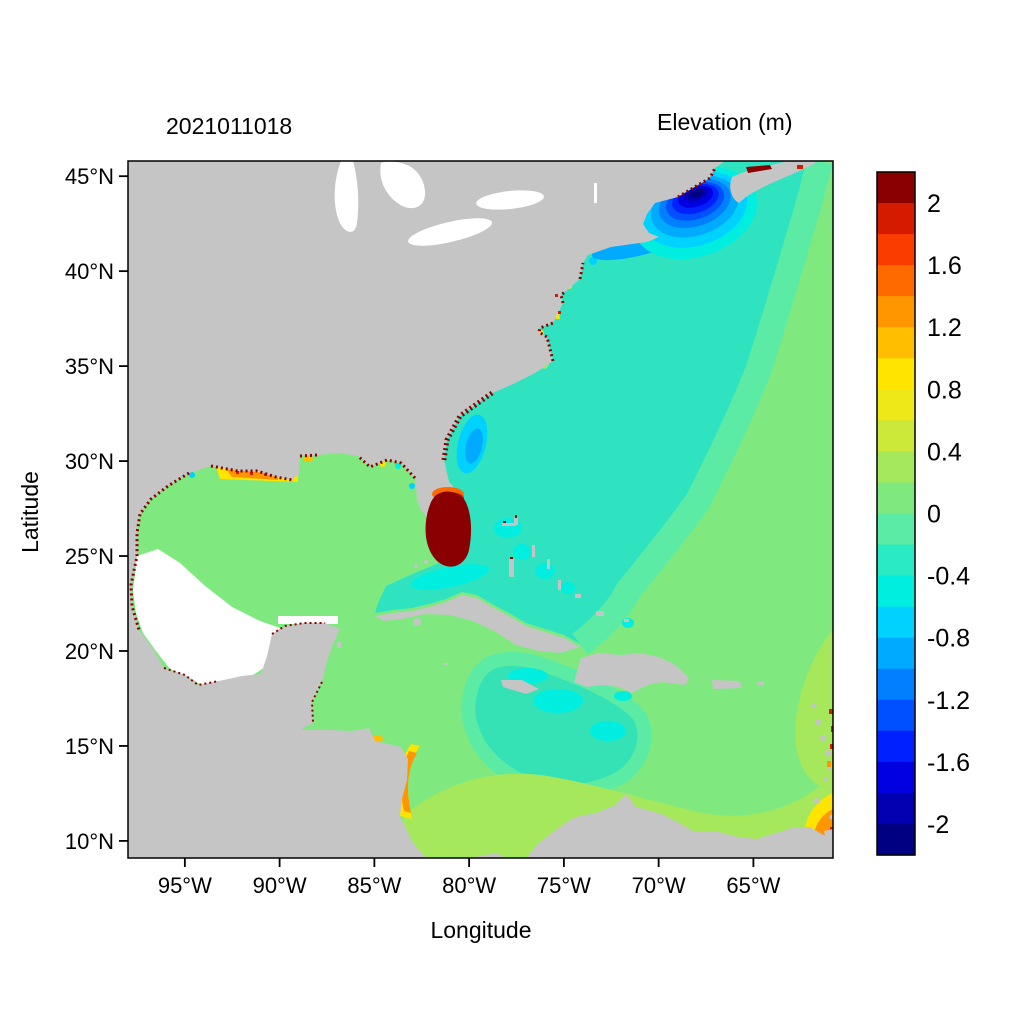 The height and width of the screenshot is (1024, 1024). I want to click on y-tick-label: 40°N, so click(89, 271).